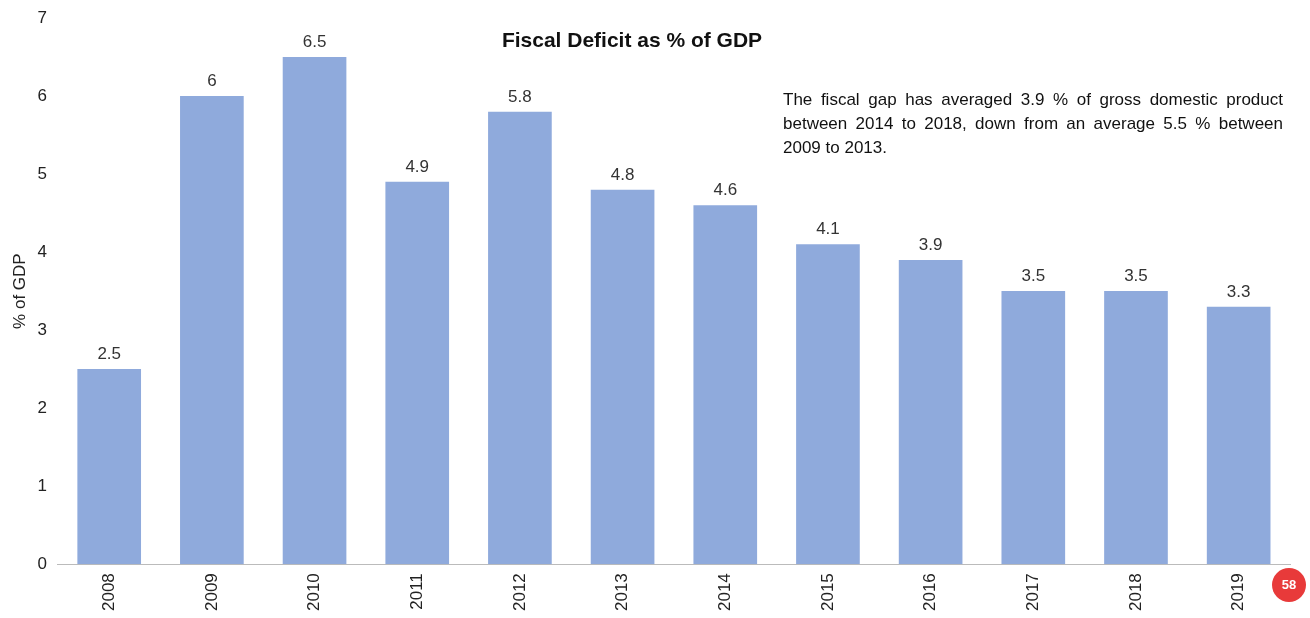 The height and width of the screenshot is (618, 1310). Describe the element at coordinates (520, 96) in the screenshot. I see `data-label: 5.8` at that location.